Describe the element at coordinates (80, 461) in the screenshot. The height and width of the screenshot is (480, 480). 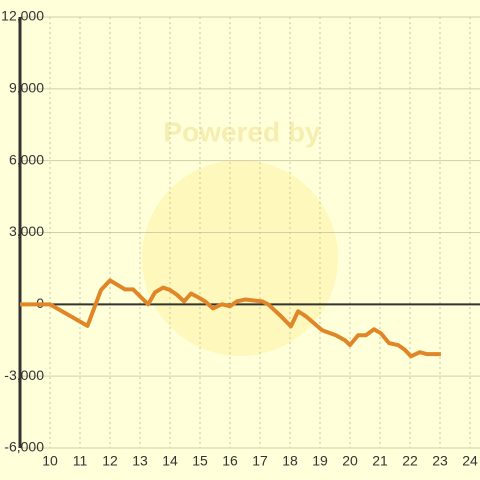
I see `x-tick-label: 11` at that location.